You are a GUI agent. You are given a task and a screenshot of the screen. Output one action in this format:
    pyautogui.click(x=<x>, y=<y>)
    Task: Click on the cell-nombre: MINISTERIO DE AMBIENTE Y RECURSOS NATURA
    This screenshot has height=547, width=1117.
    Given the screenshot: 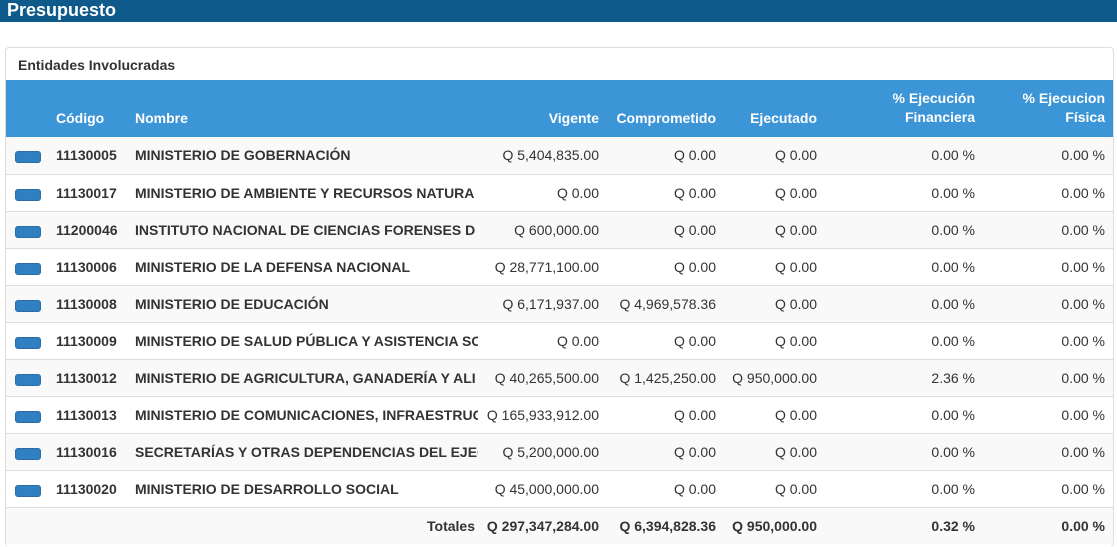 What is the action you would take?
    pyautogui.click(x=305, y=193)
    